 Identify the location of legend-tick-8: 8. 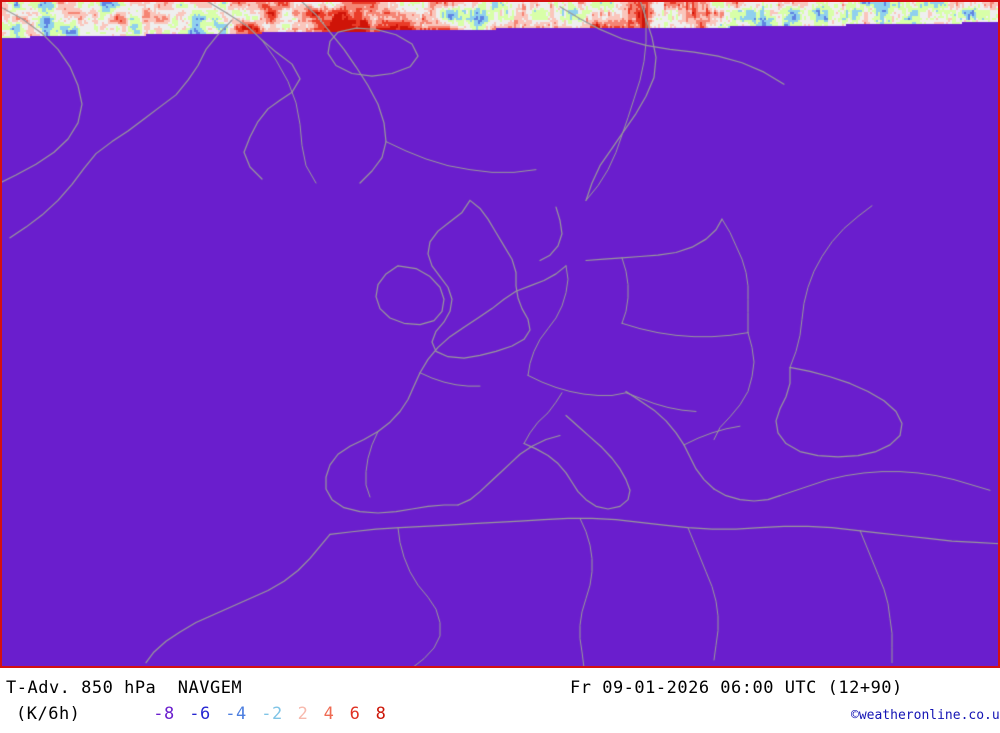
(381, 714).